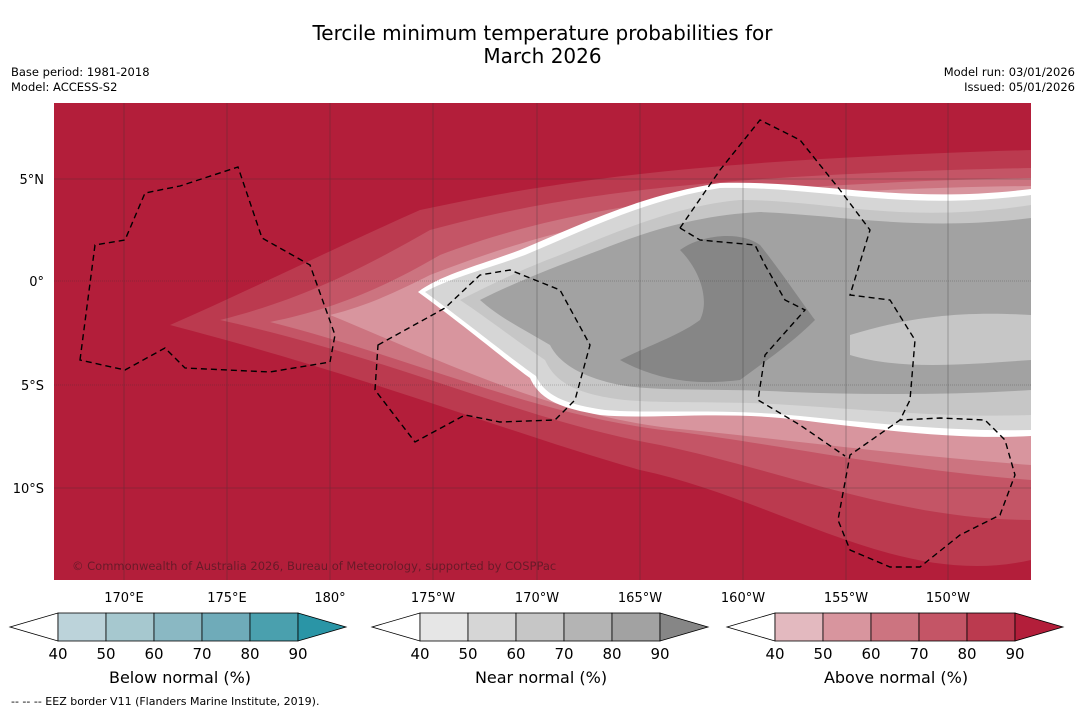 Image resolution: width=1085 pixels, height=713 pixels. Describe the element at coordinates (32, 386) in the screenshot. I see `lat-label: 5°S` at that location.